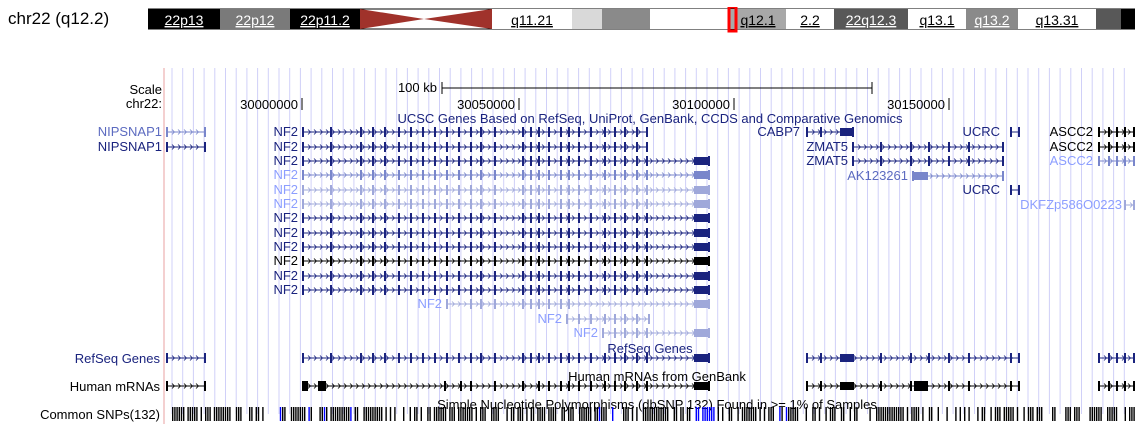 The width and height of the screenshot is (1135, 424). Describe the element at coordinates (913, 358) in the screenshot. I see `refseq-cluster` at that location.